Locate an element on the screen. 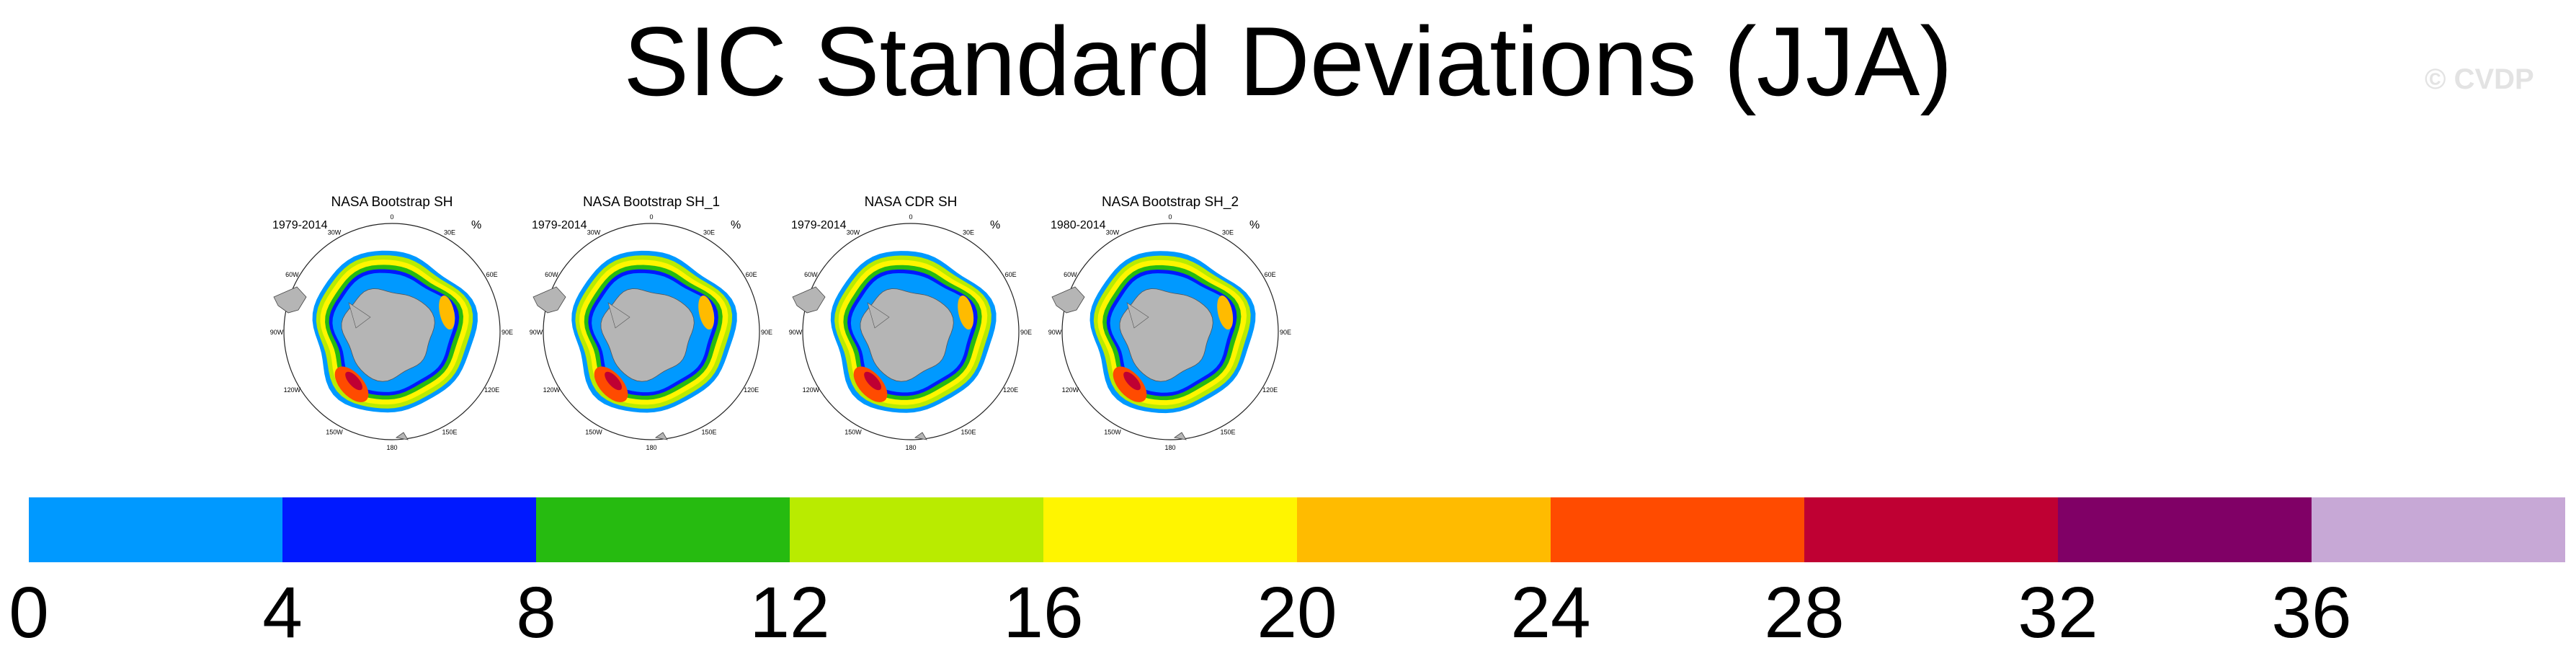 This screenshot has height=661, width=2576. colorbar is located at coordinates (1297, 529).